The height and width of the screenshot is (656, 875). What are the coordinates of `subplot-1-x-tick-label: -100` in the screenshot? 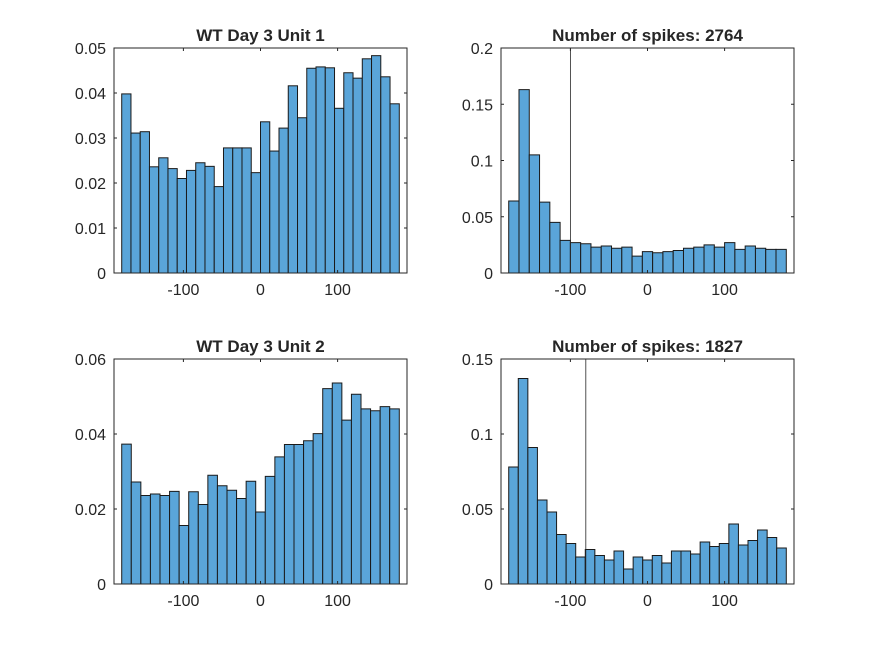 It's located at (183, 290).